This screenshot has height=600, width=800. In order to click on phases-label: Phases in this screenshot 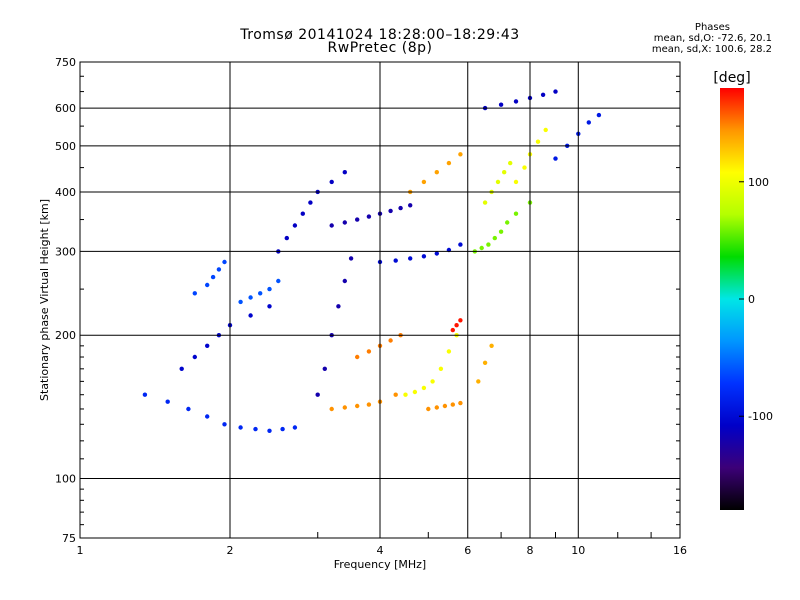, I will do `click(712, 27)`.